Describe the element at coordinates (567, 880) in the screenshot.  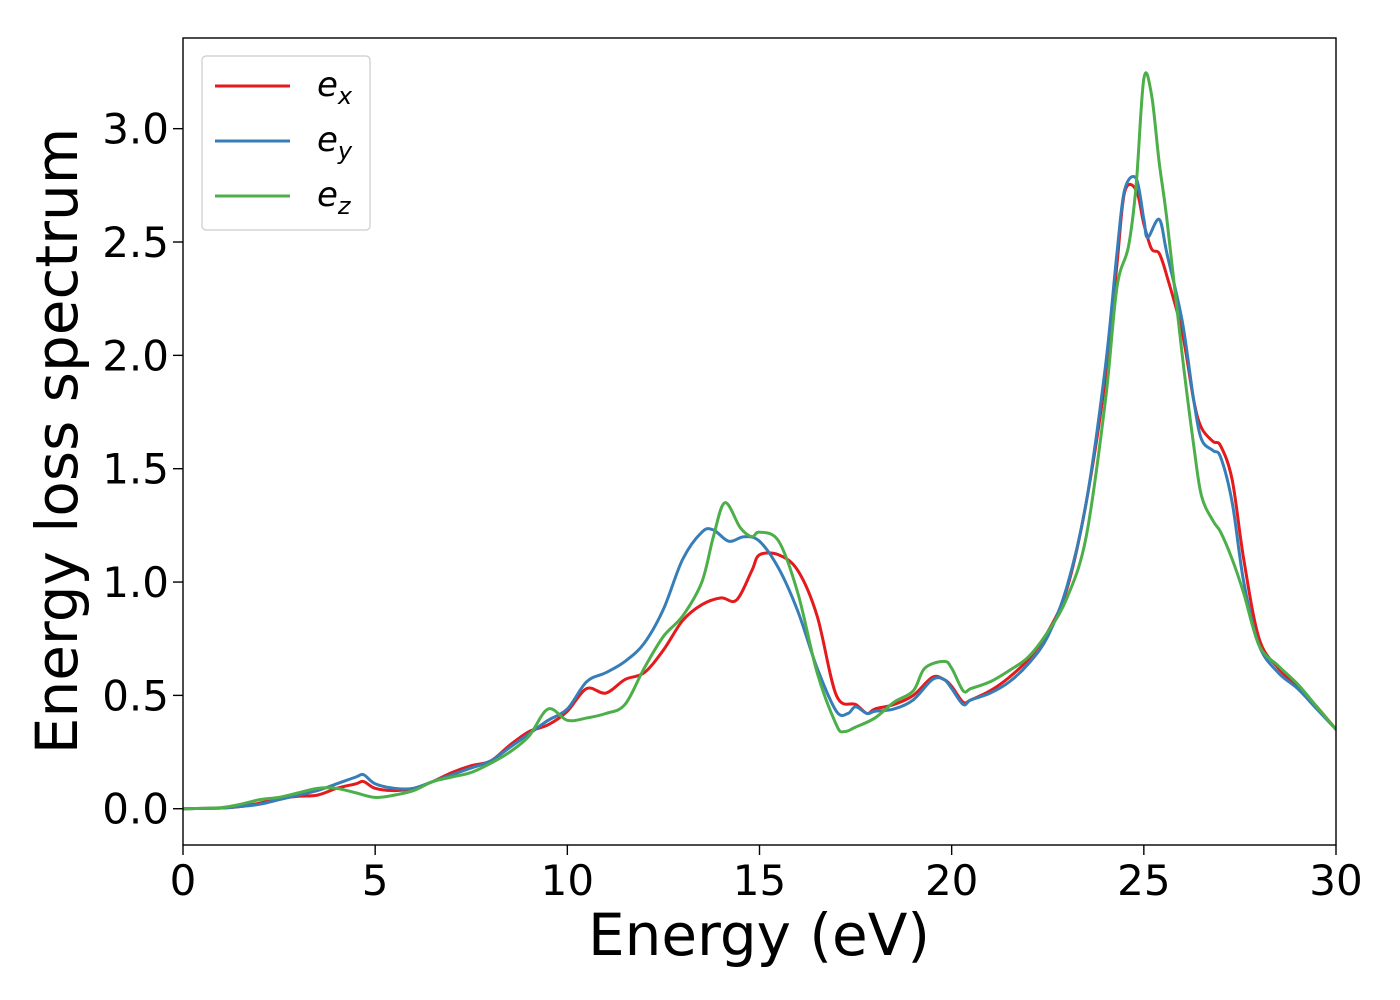
I see `x-tick-label: 10` at that location.